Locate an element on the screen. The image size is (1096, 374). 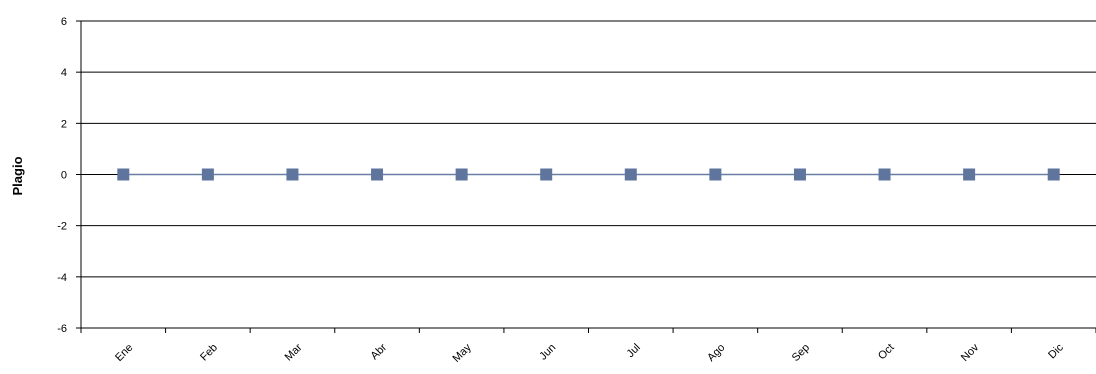
x-tick-label: Feb is located at coordinates (209, 353).